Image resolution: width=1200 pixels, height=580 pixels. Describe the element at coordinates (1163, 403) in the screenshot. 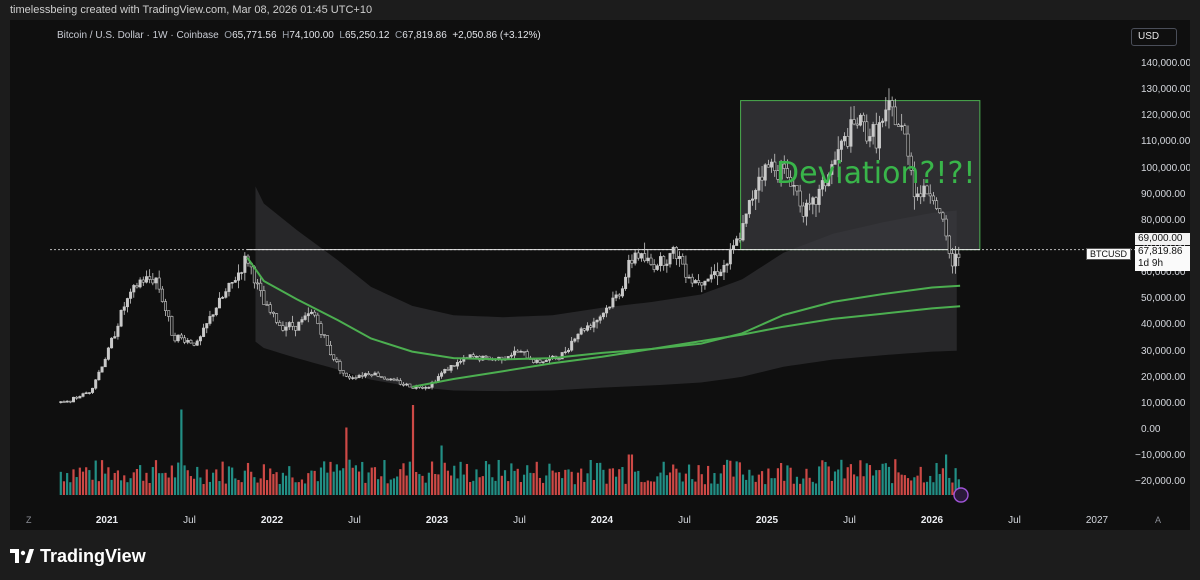

I see `price-axis-tick: 10,000.00` at that location.